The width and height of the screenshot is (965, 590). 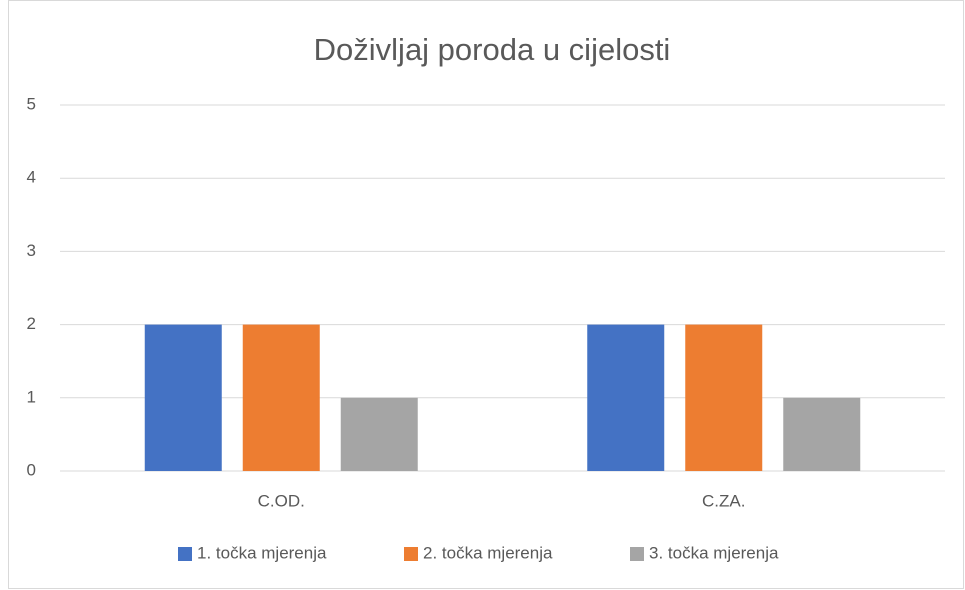 I want to click on y-tick-label: 3, so click(x=31, y=250).